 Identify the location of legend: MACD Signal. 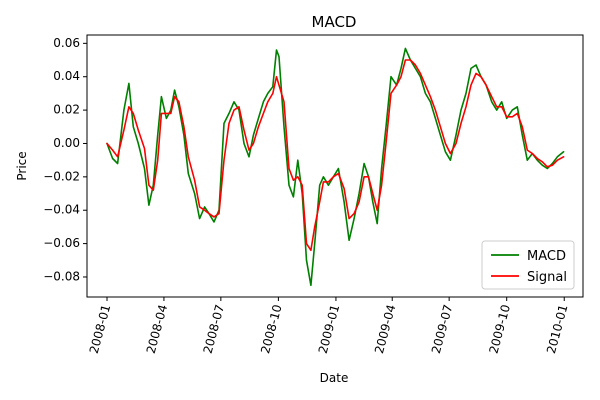
(528, 265).